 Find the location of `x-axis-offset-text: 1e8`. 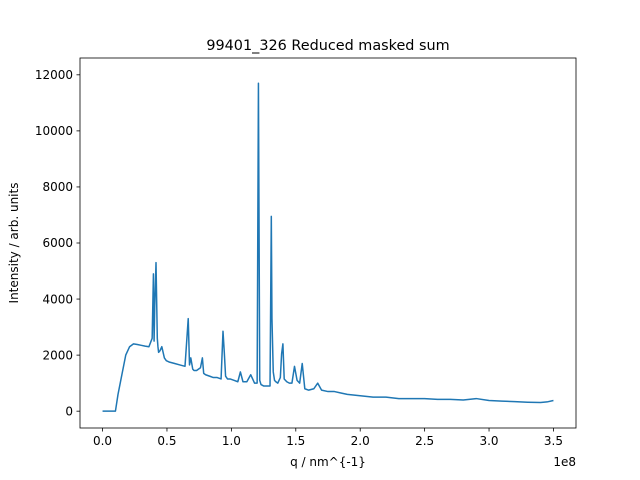

x-axis-offset-text: 1e8 is located at coordinates (564, 462).